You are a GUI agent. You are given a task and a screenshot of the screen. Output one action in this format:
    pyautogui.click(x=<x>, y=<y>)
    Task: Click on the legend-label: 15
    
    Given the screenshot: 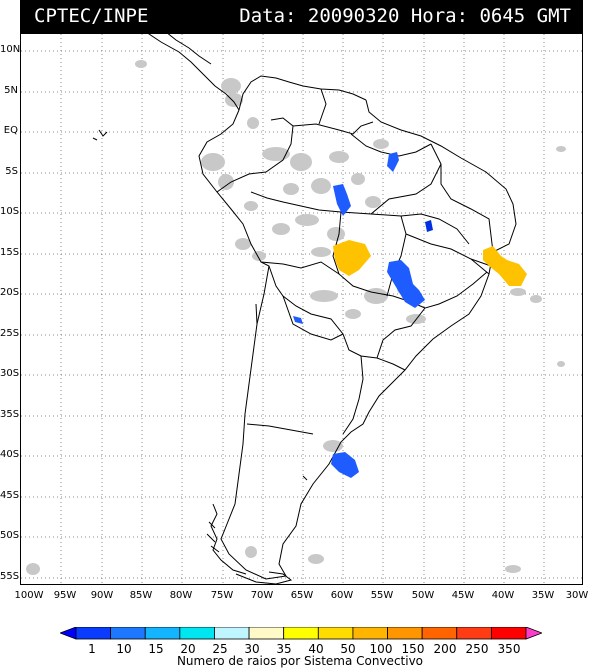 What is the action you would take?
    pyautogui.click(x=156, y=649)
    